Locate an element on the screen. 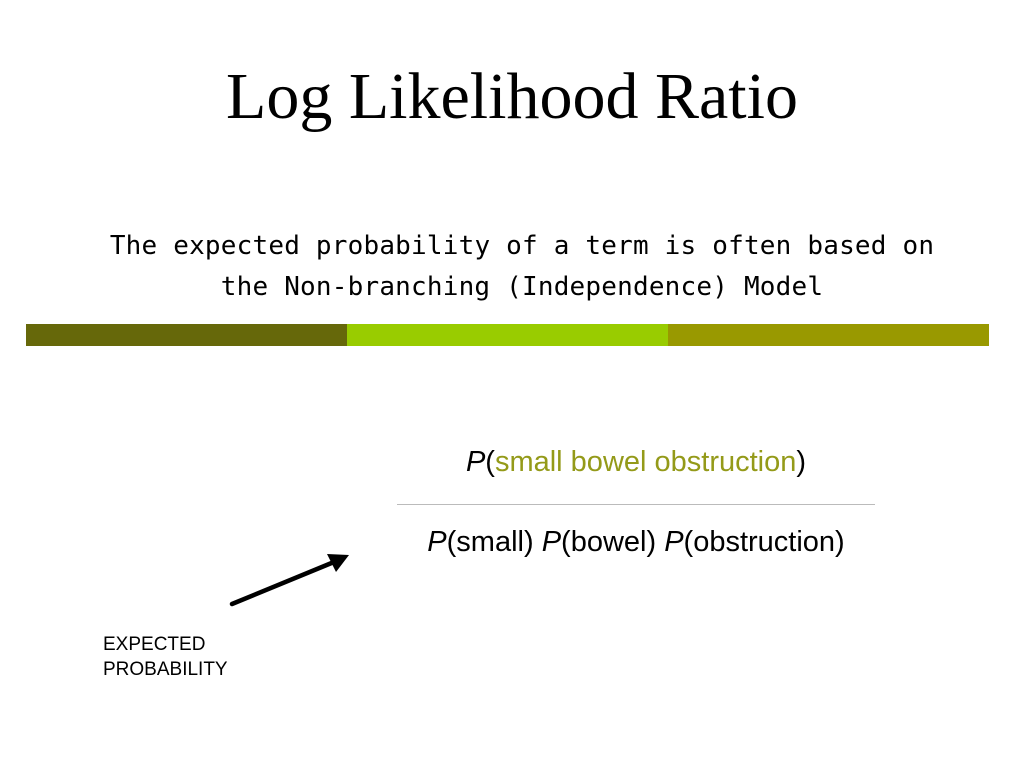 Image resolution: width=1024 pixels, height=768 pixels. fraction-line is located at coordinates (636, 504).